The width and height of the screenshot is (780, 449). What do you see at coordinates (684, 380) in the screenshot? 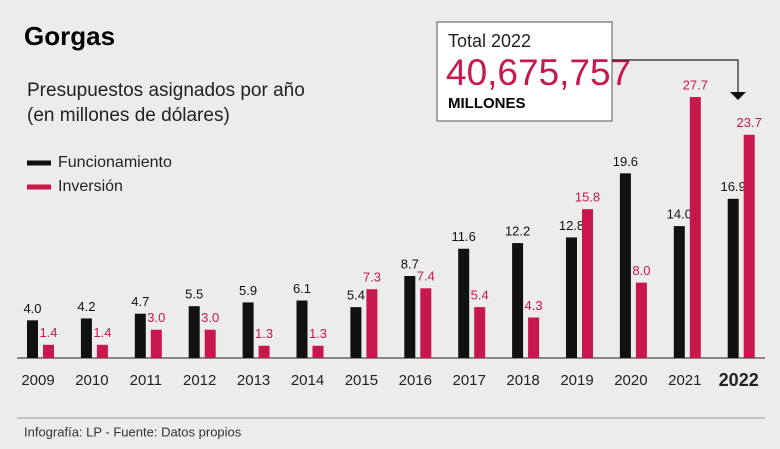
I see `x-tick-label: 2021` at bounding box center [684, 380].